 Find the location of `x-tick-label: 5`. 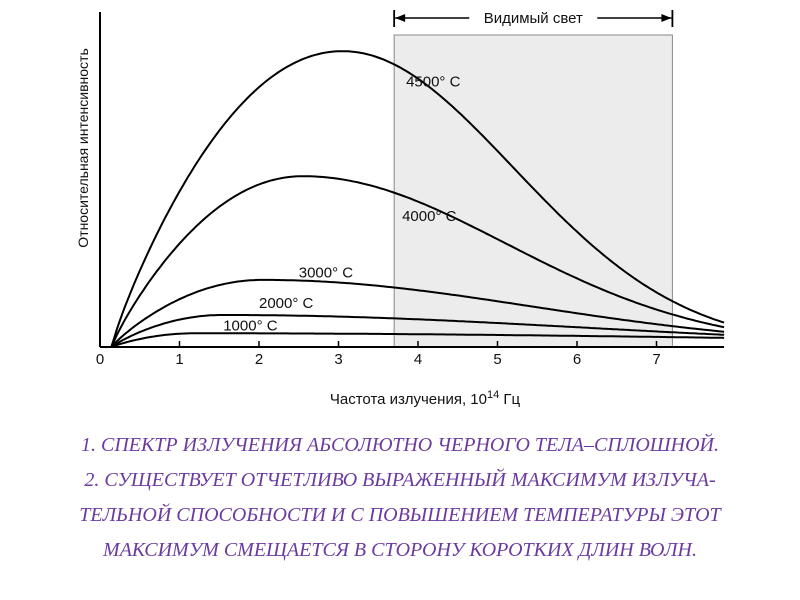

x-tick-label: 5 is located at coordinates (497, 359).